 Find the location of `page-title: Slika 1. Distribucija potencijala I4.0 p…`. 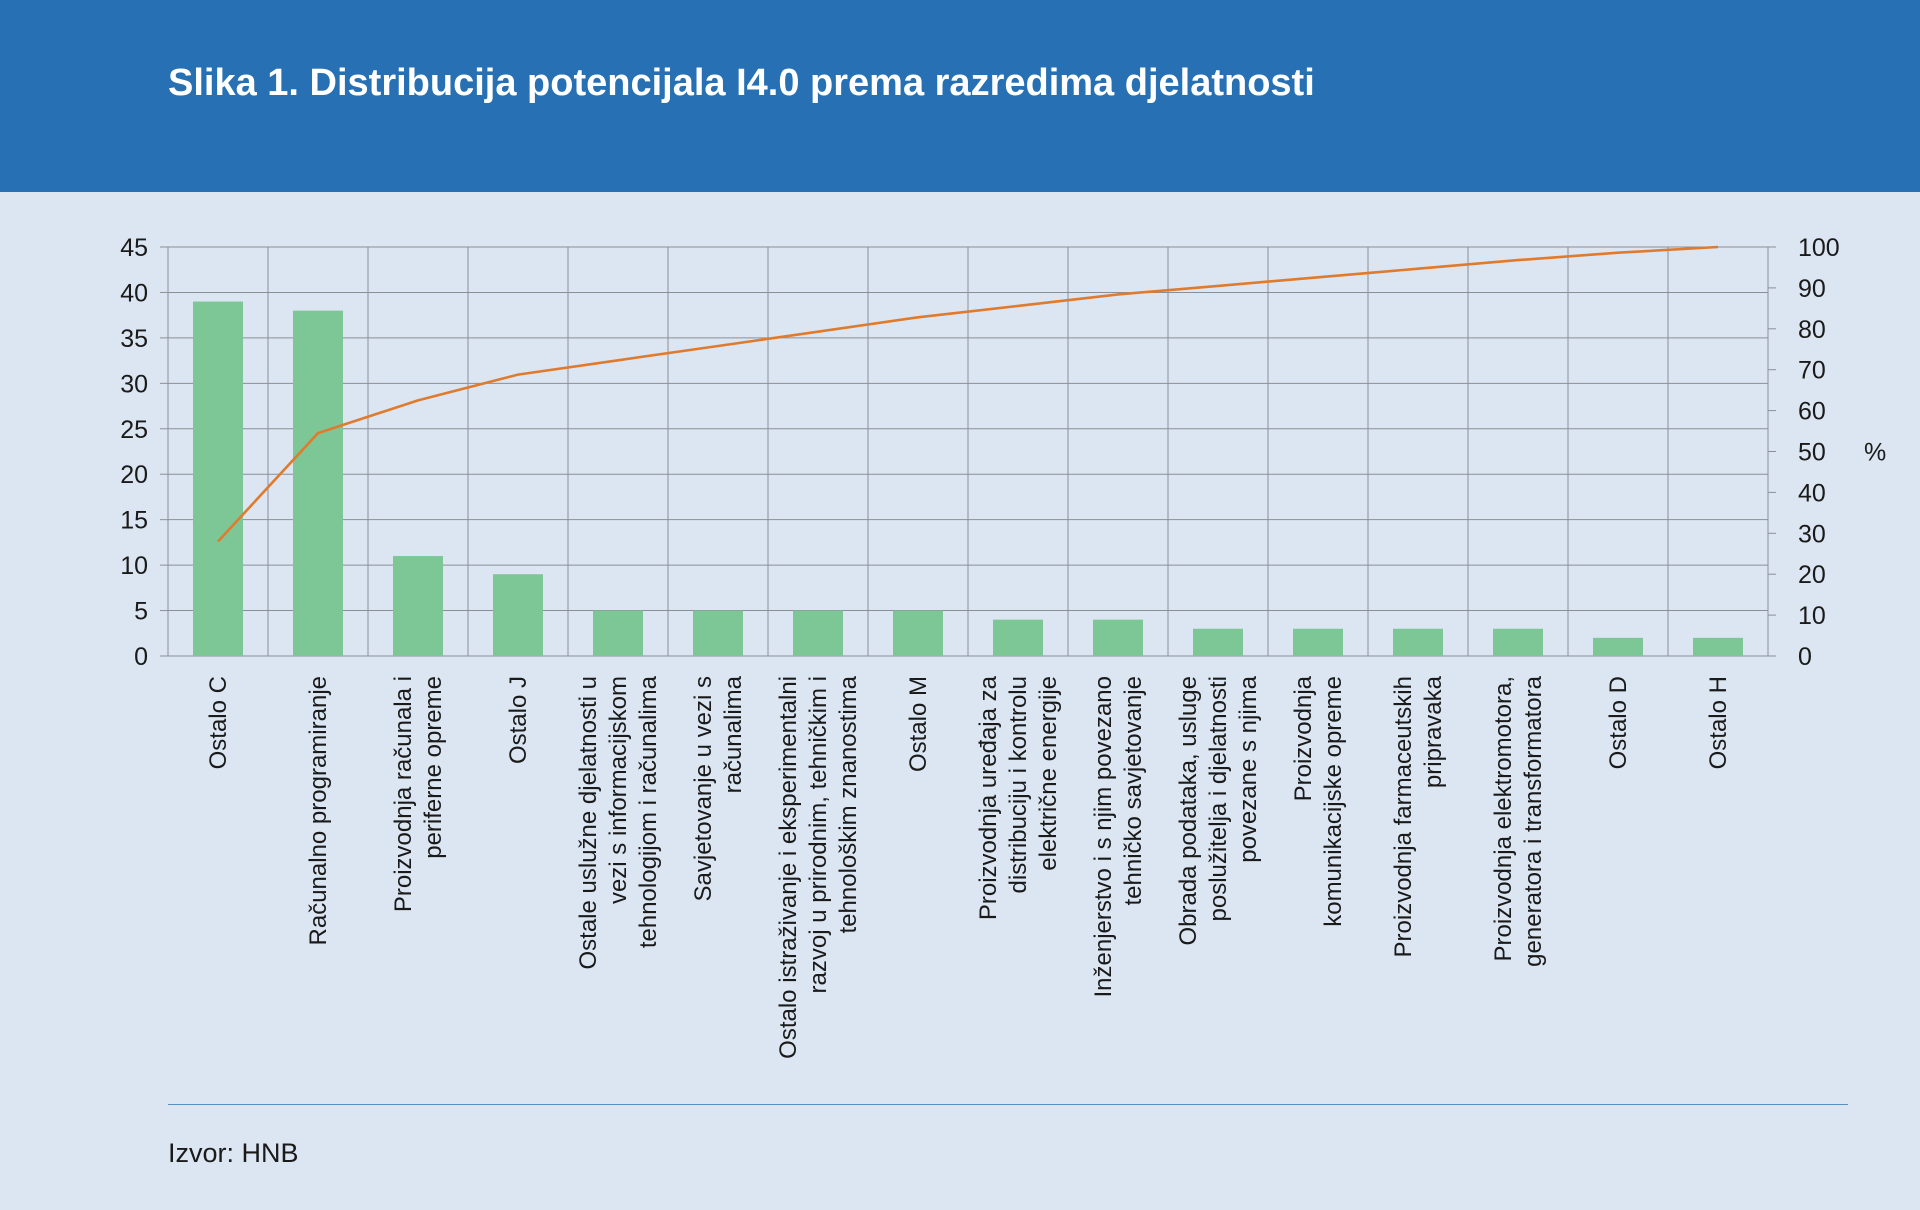

page-title: Slika 1. Distribucija potencijala I4.0 p… is located at coordinates (741, 83).